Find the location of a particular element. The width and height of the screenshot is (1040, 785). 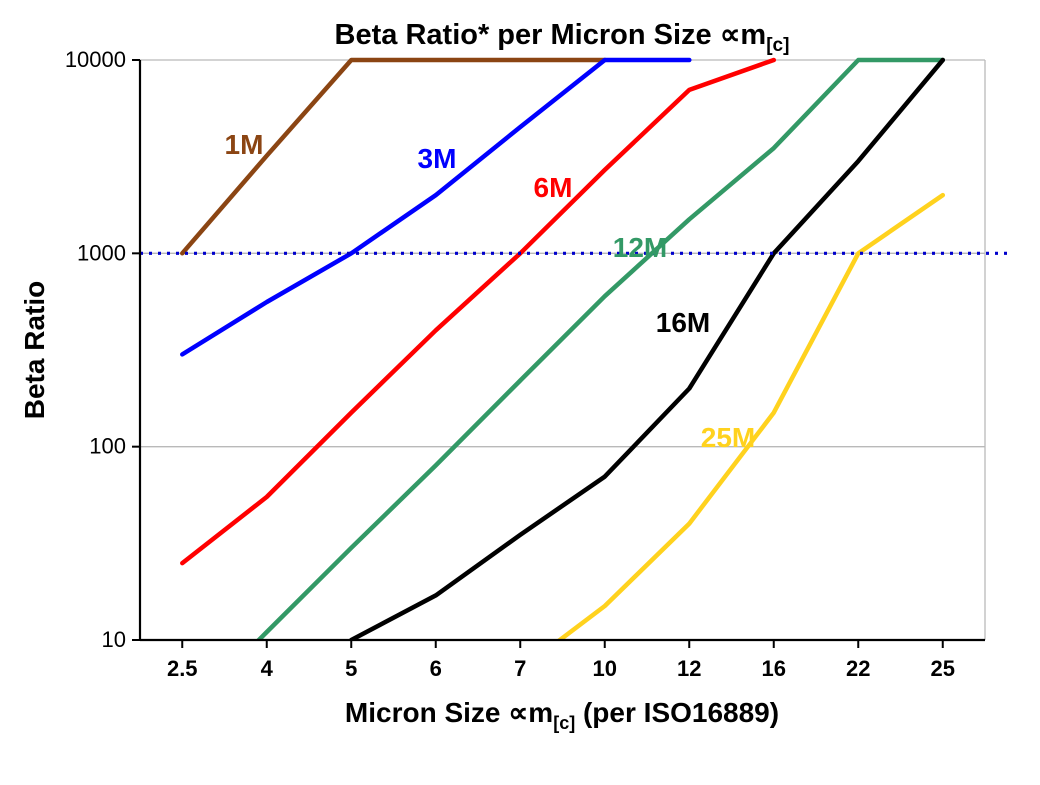

series-label-12M: 12M is located at coordinates (640, 247).